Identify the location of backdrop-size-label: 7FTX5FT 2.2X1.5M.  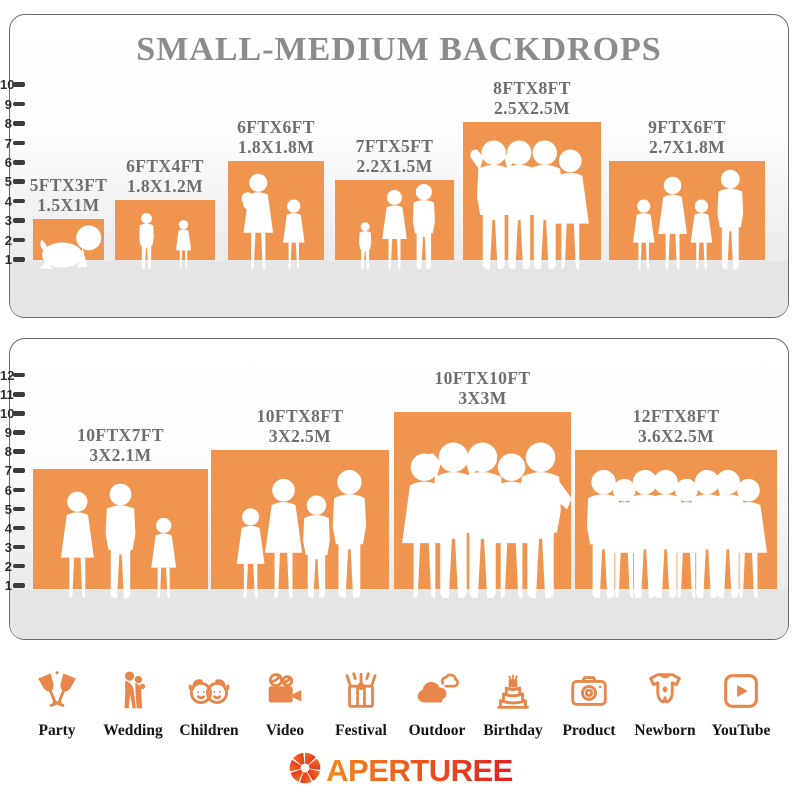
(394, 158).